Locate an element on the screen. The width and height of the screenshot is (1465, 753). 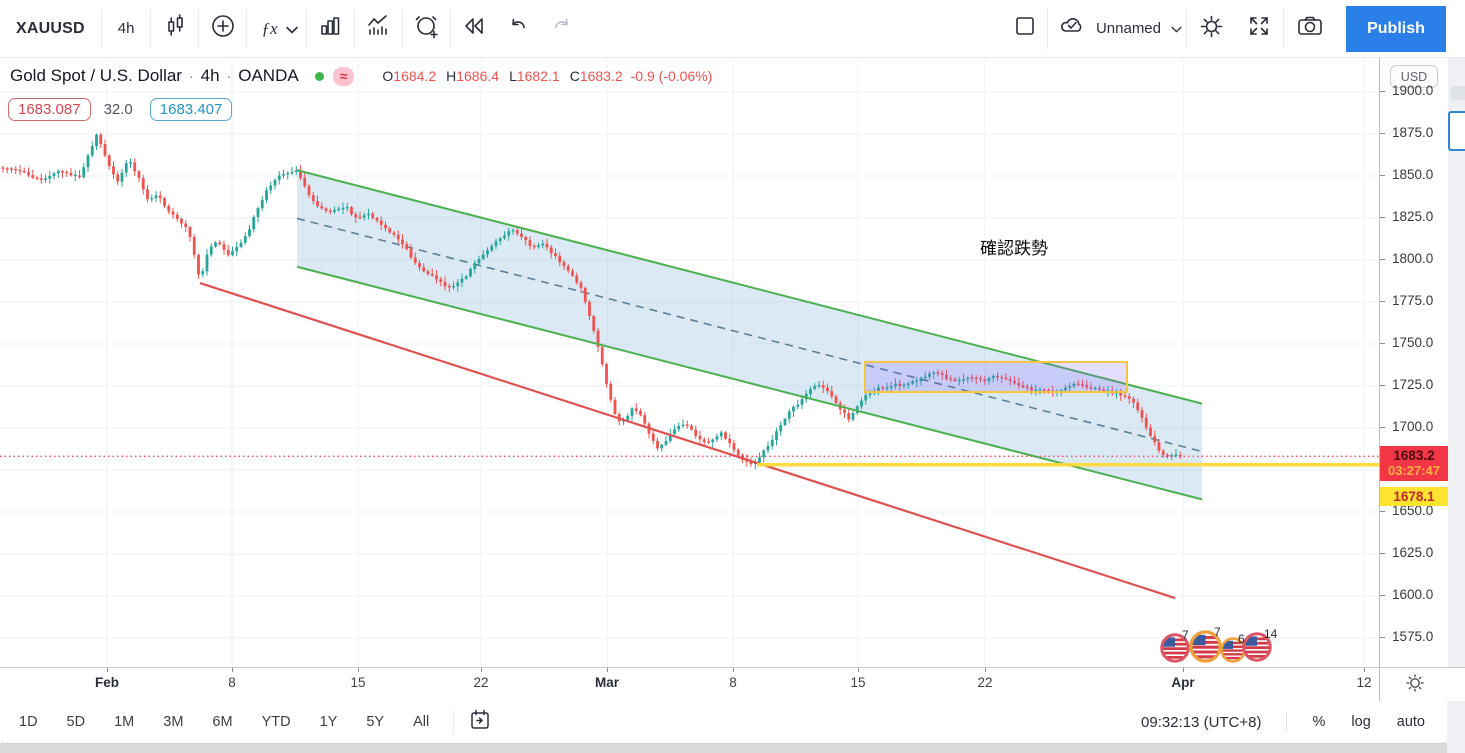
alert-button is located at coordinates (426, 28).